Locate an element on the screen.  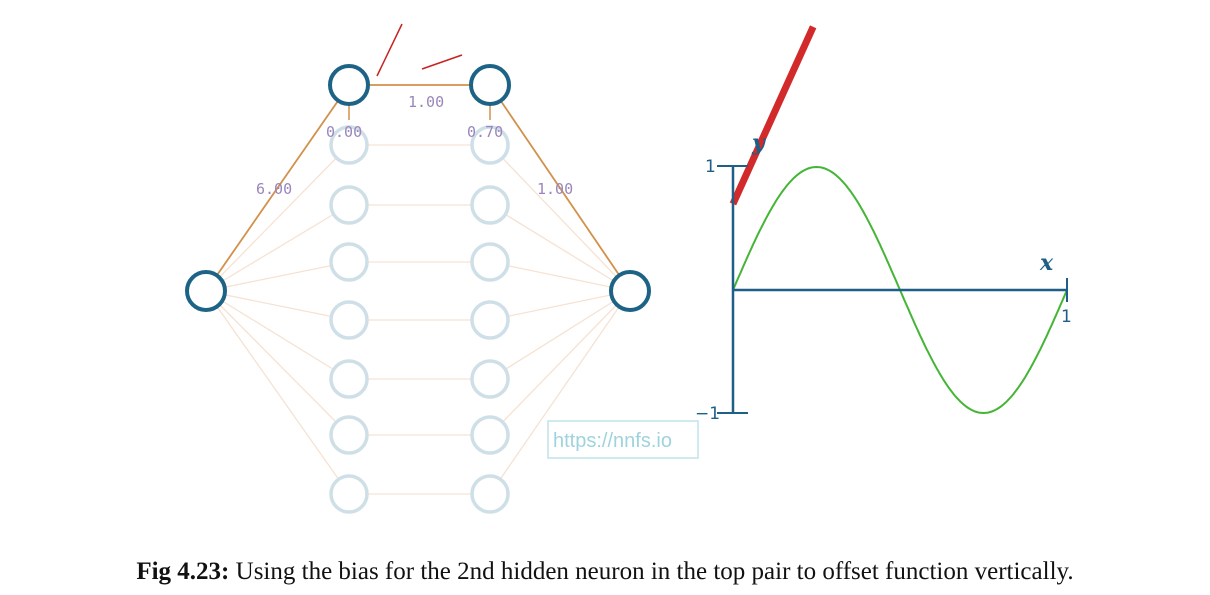
edge-hidden2-top-to-output is located at coordinates (560, 188).